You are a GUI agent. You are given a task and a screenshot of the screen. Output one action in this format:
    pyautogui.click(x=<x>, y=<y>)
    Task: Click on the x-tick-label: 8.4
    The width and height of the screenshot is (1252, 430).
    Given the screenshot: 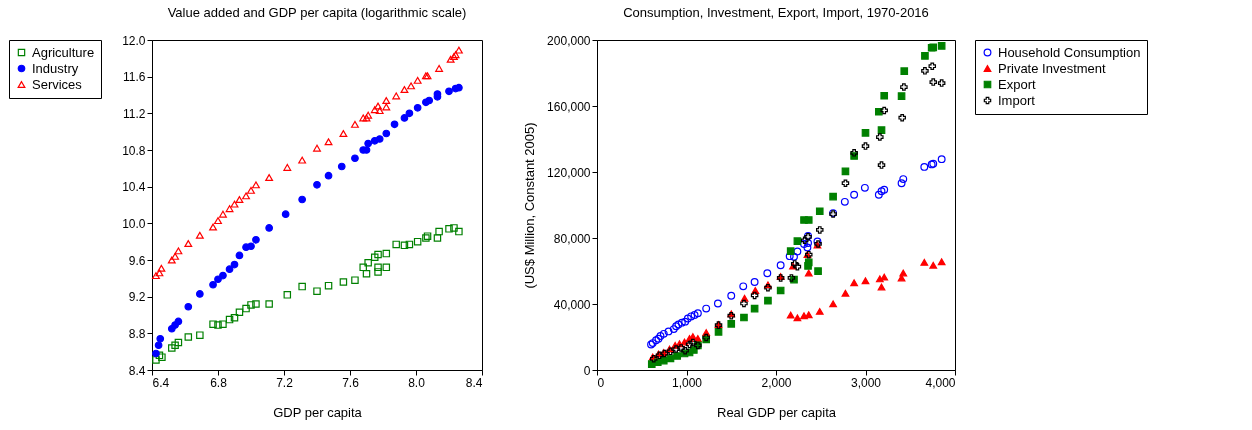 What is the action you would take?
    pyautogui.click(x=474, y=382)
    